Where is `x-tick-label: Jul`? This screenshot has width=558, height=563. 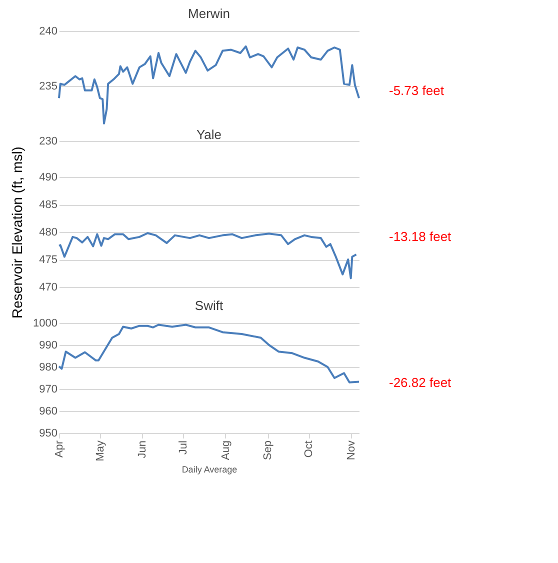
x-tick-label: Jul is located at coordinates (184, 447).